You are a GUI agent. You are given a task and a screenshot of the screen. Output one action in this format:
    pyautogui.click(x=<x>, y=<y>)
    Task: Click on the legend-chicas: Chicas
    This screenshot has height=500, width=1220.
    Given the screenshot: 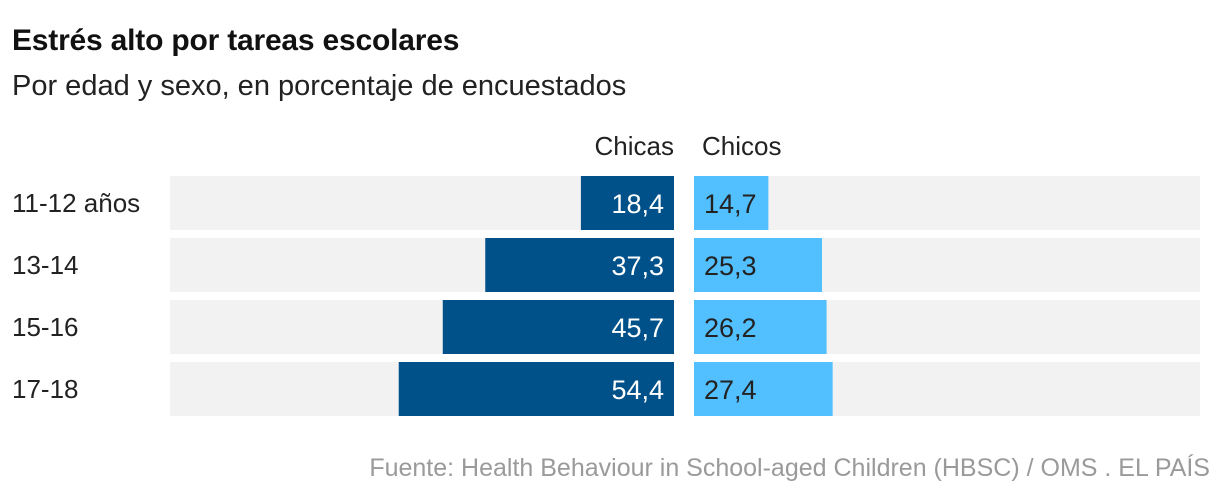 What is the action you would take?
    pyautogui.click(x=634, y=146)
    